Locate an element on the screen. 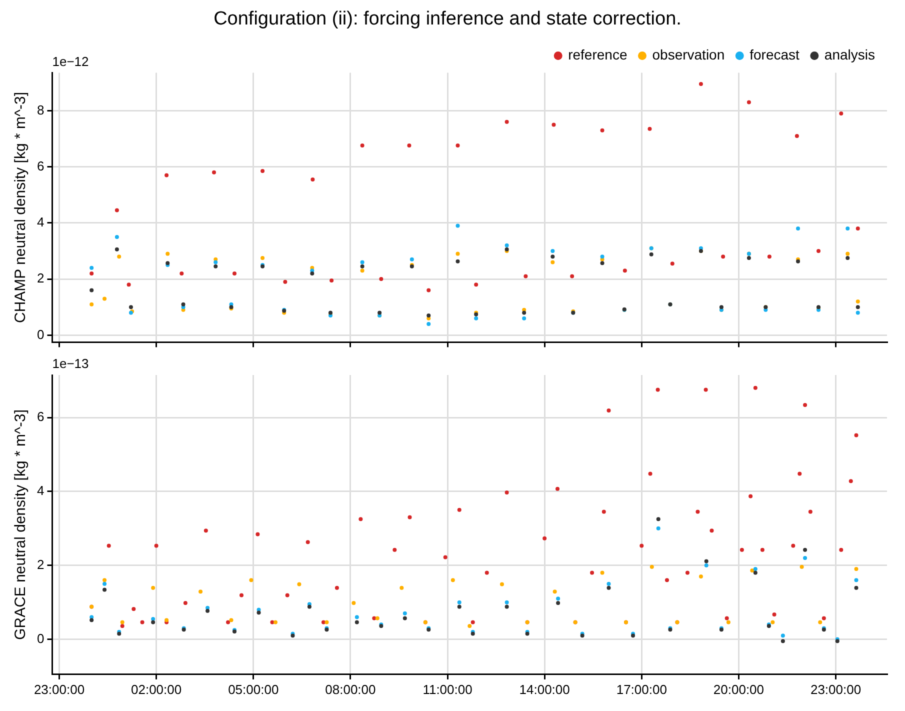 The height and width of the screenshot is (711, 905). x-tick-label: 17:00:00 is located at coordinates (641, 689).